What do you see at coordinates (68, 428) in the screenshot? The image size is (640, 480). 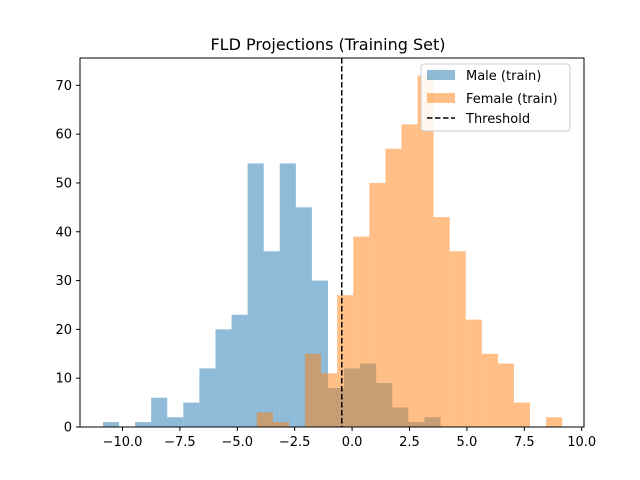 I see `y-tick-label: 0` at bounding box center [68, 428].